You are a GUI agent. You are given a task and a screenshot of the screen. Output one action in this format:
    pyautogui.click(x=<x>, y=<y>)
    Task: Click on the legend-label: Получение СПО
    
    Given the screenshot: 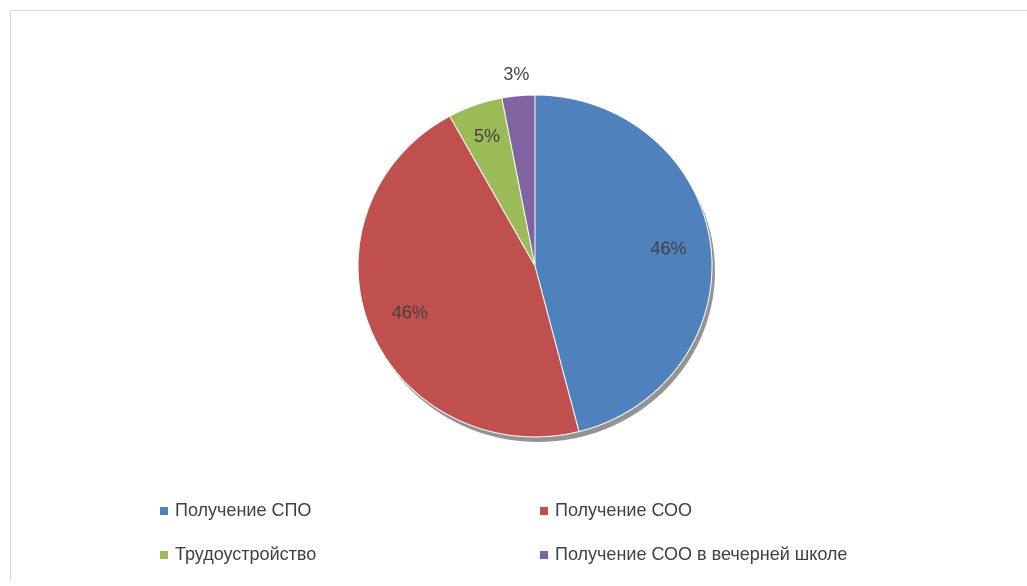 What is the action you would take?
    pyautogui.click(x=243, y=510)
    